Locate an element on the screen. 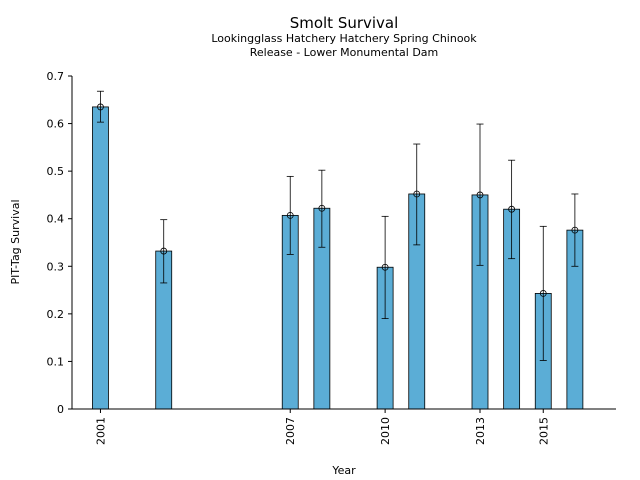  x-tick-label: 2010 is located at coordinates (385, 431).